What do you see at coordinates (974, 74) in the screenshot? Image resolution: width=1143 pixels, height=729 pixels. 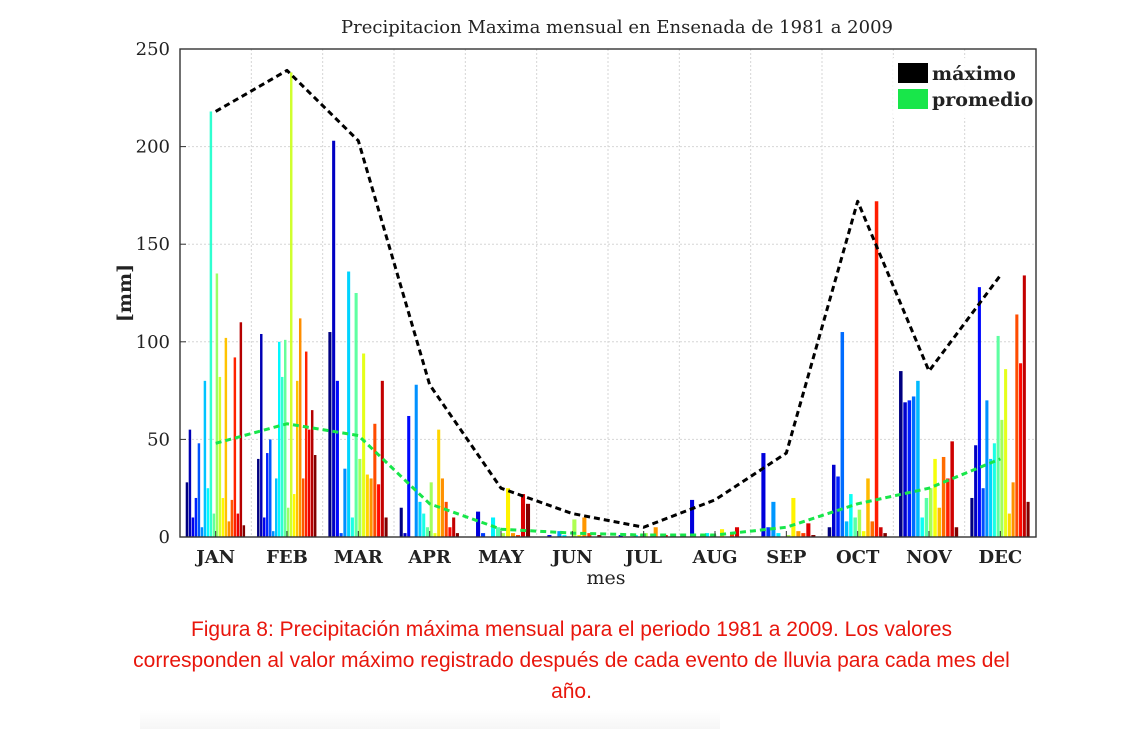 I see `legend-label-maximo: máximo` at bounding box center [974, 74].